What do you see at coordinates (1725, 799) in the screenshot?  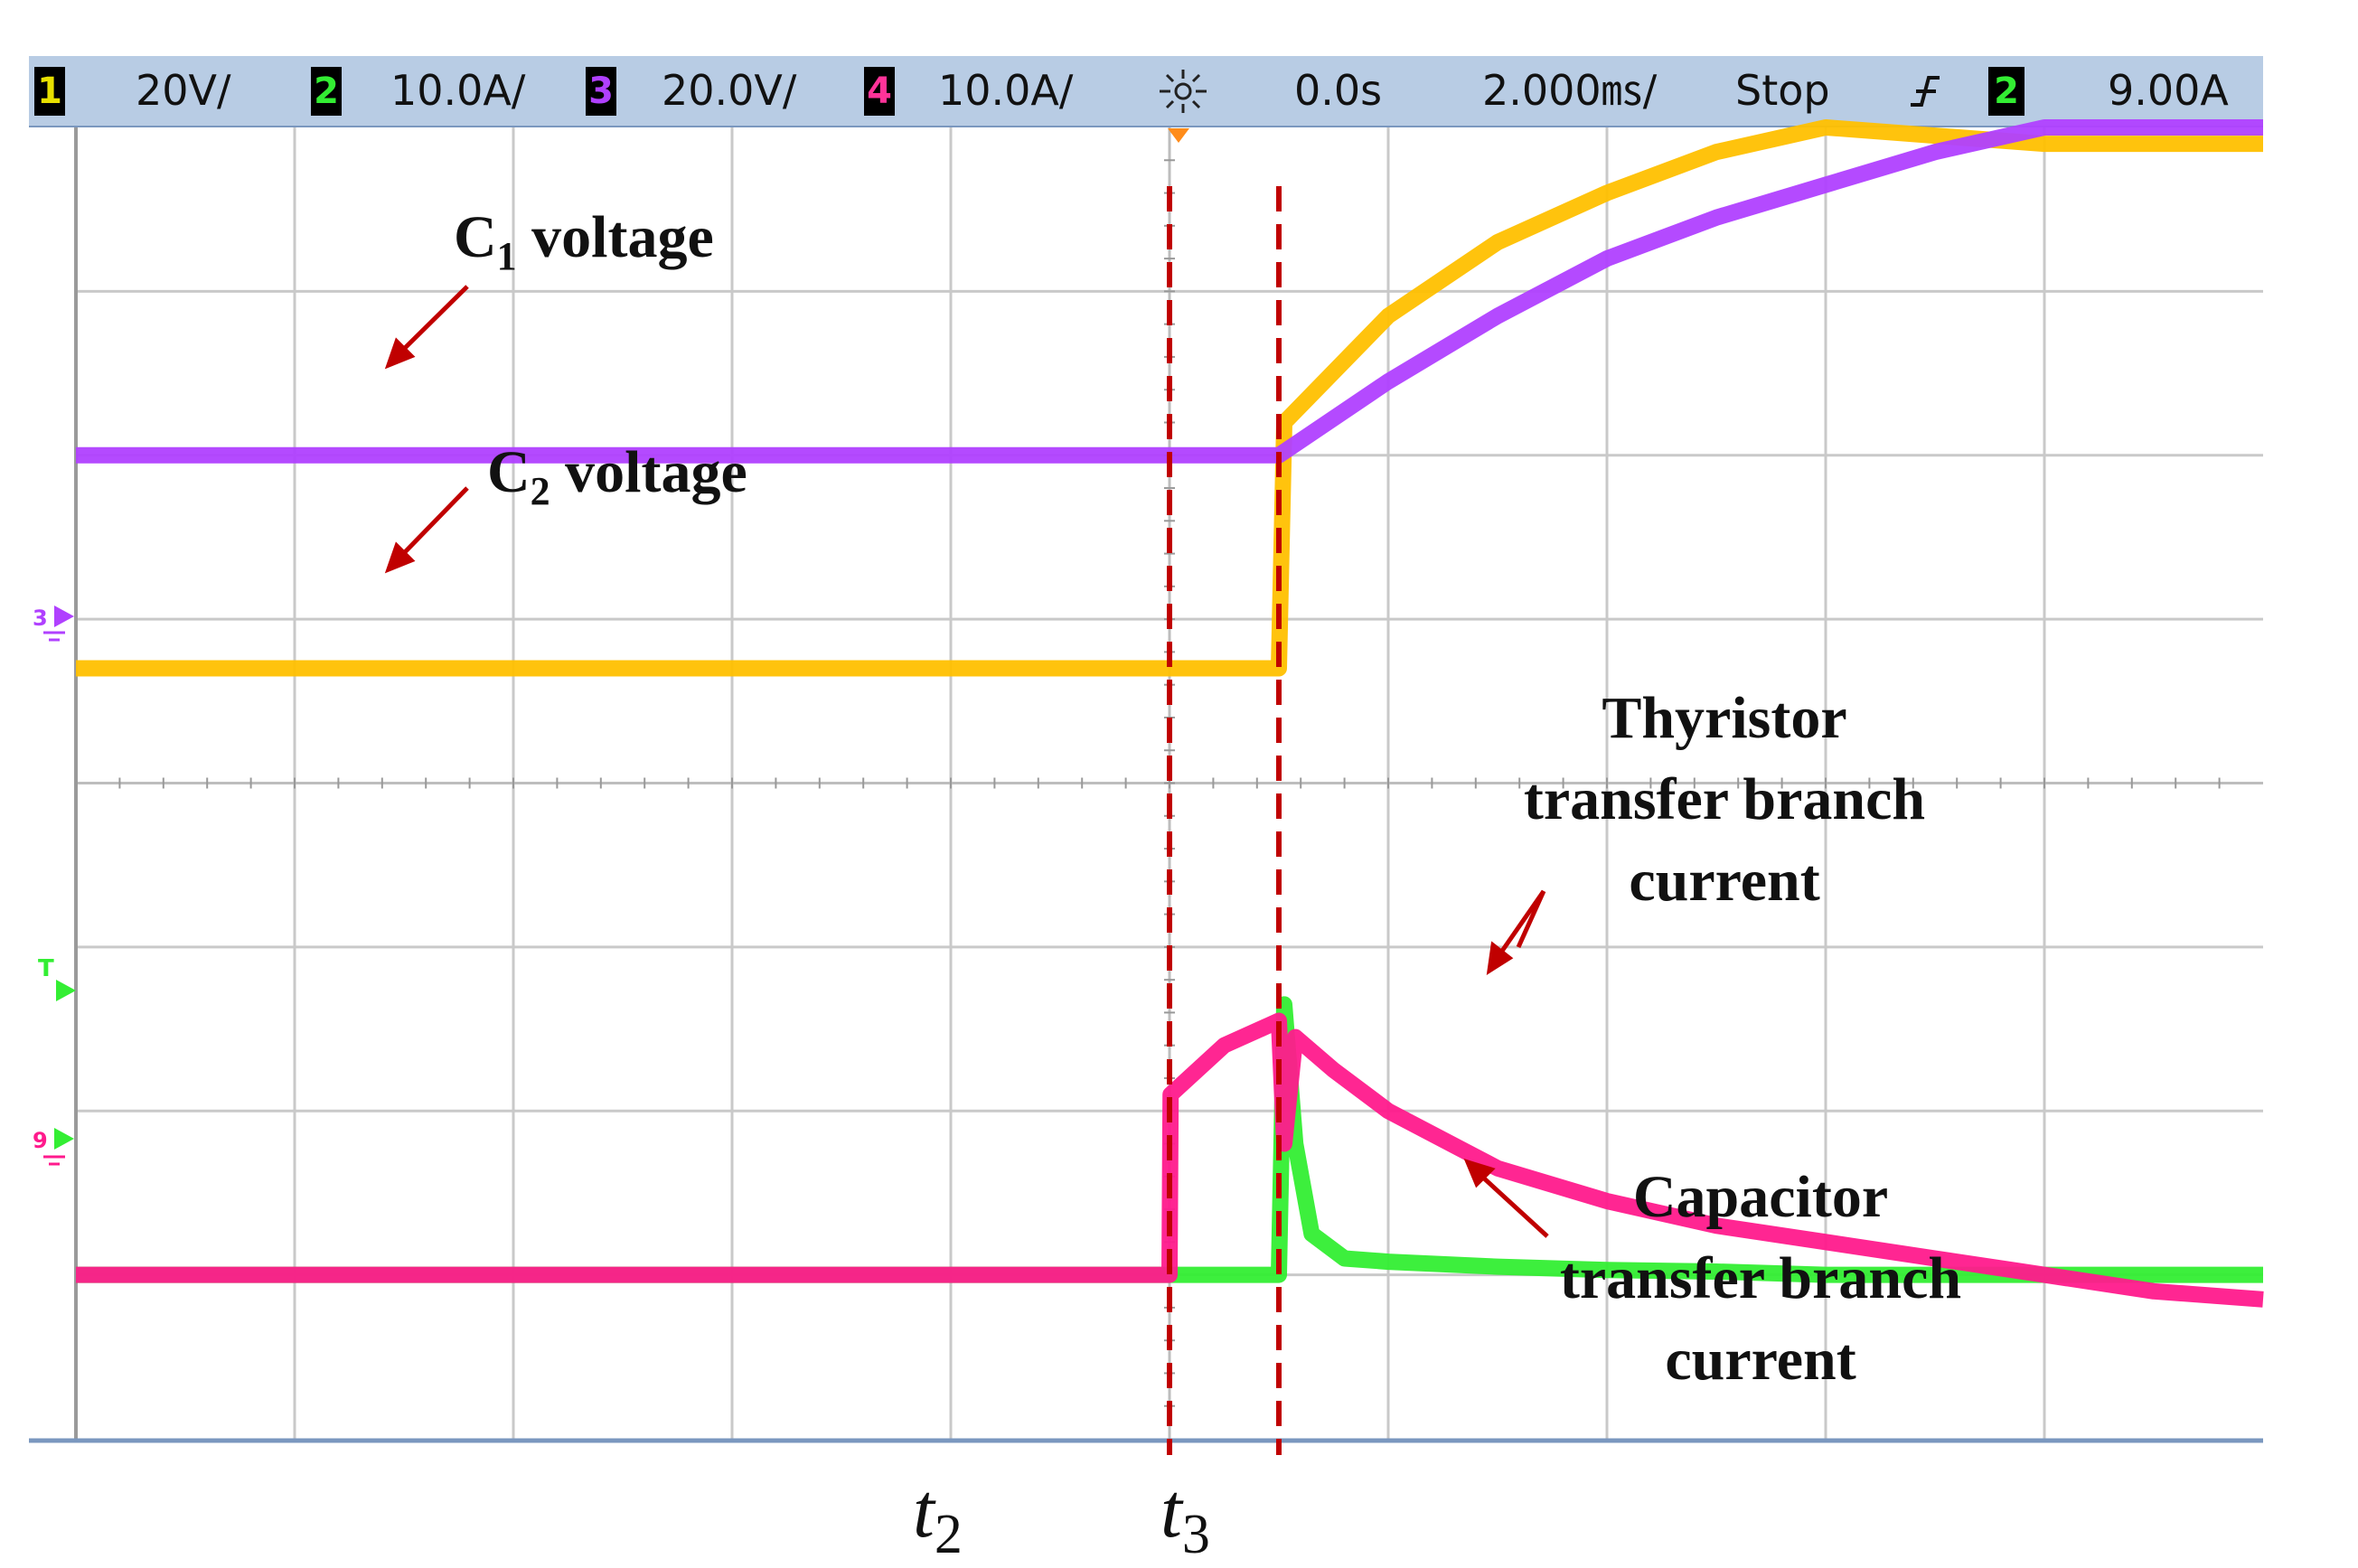 I see `thyristor-label-line-2: transfer branch` at bounding box center [1725, 799].